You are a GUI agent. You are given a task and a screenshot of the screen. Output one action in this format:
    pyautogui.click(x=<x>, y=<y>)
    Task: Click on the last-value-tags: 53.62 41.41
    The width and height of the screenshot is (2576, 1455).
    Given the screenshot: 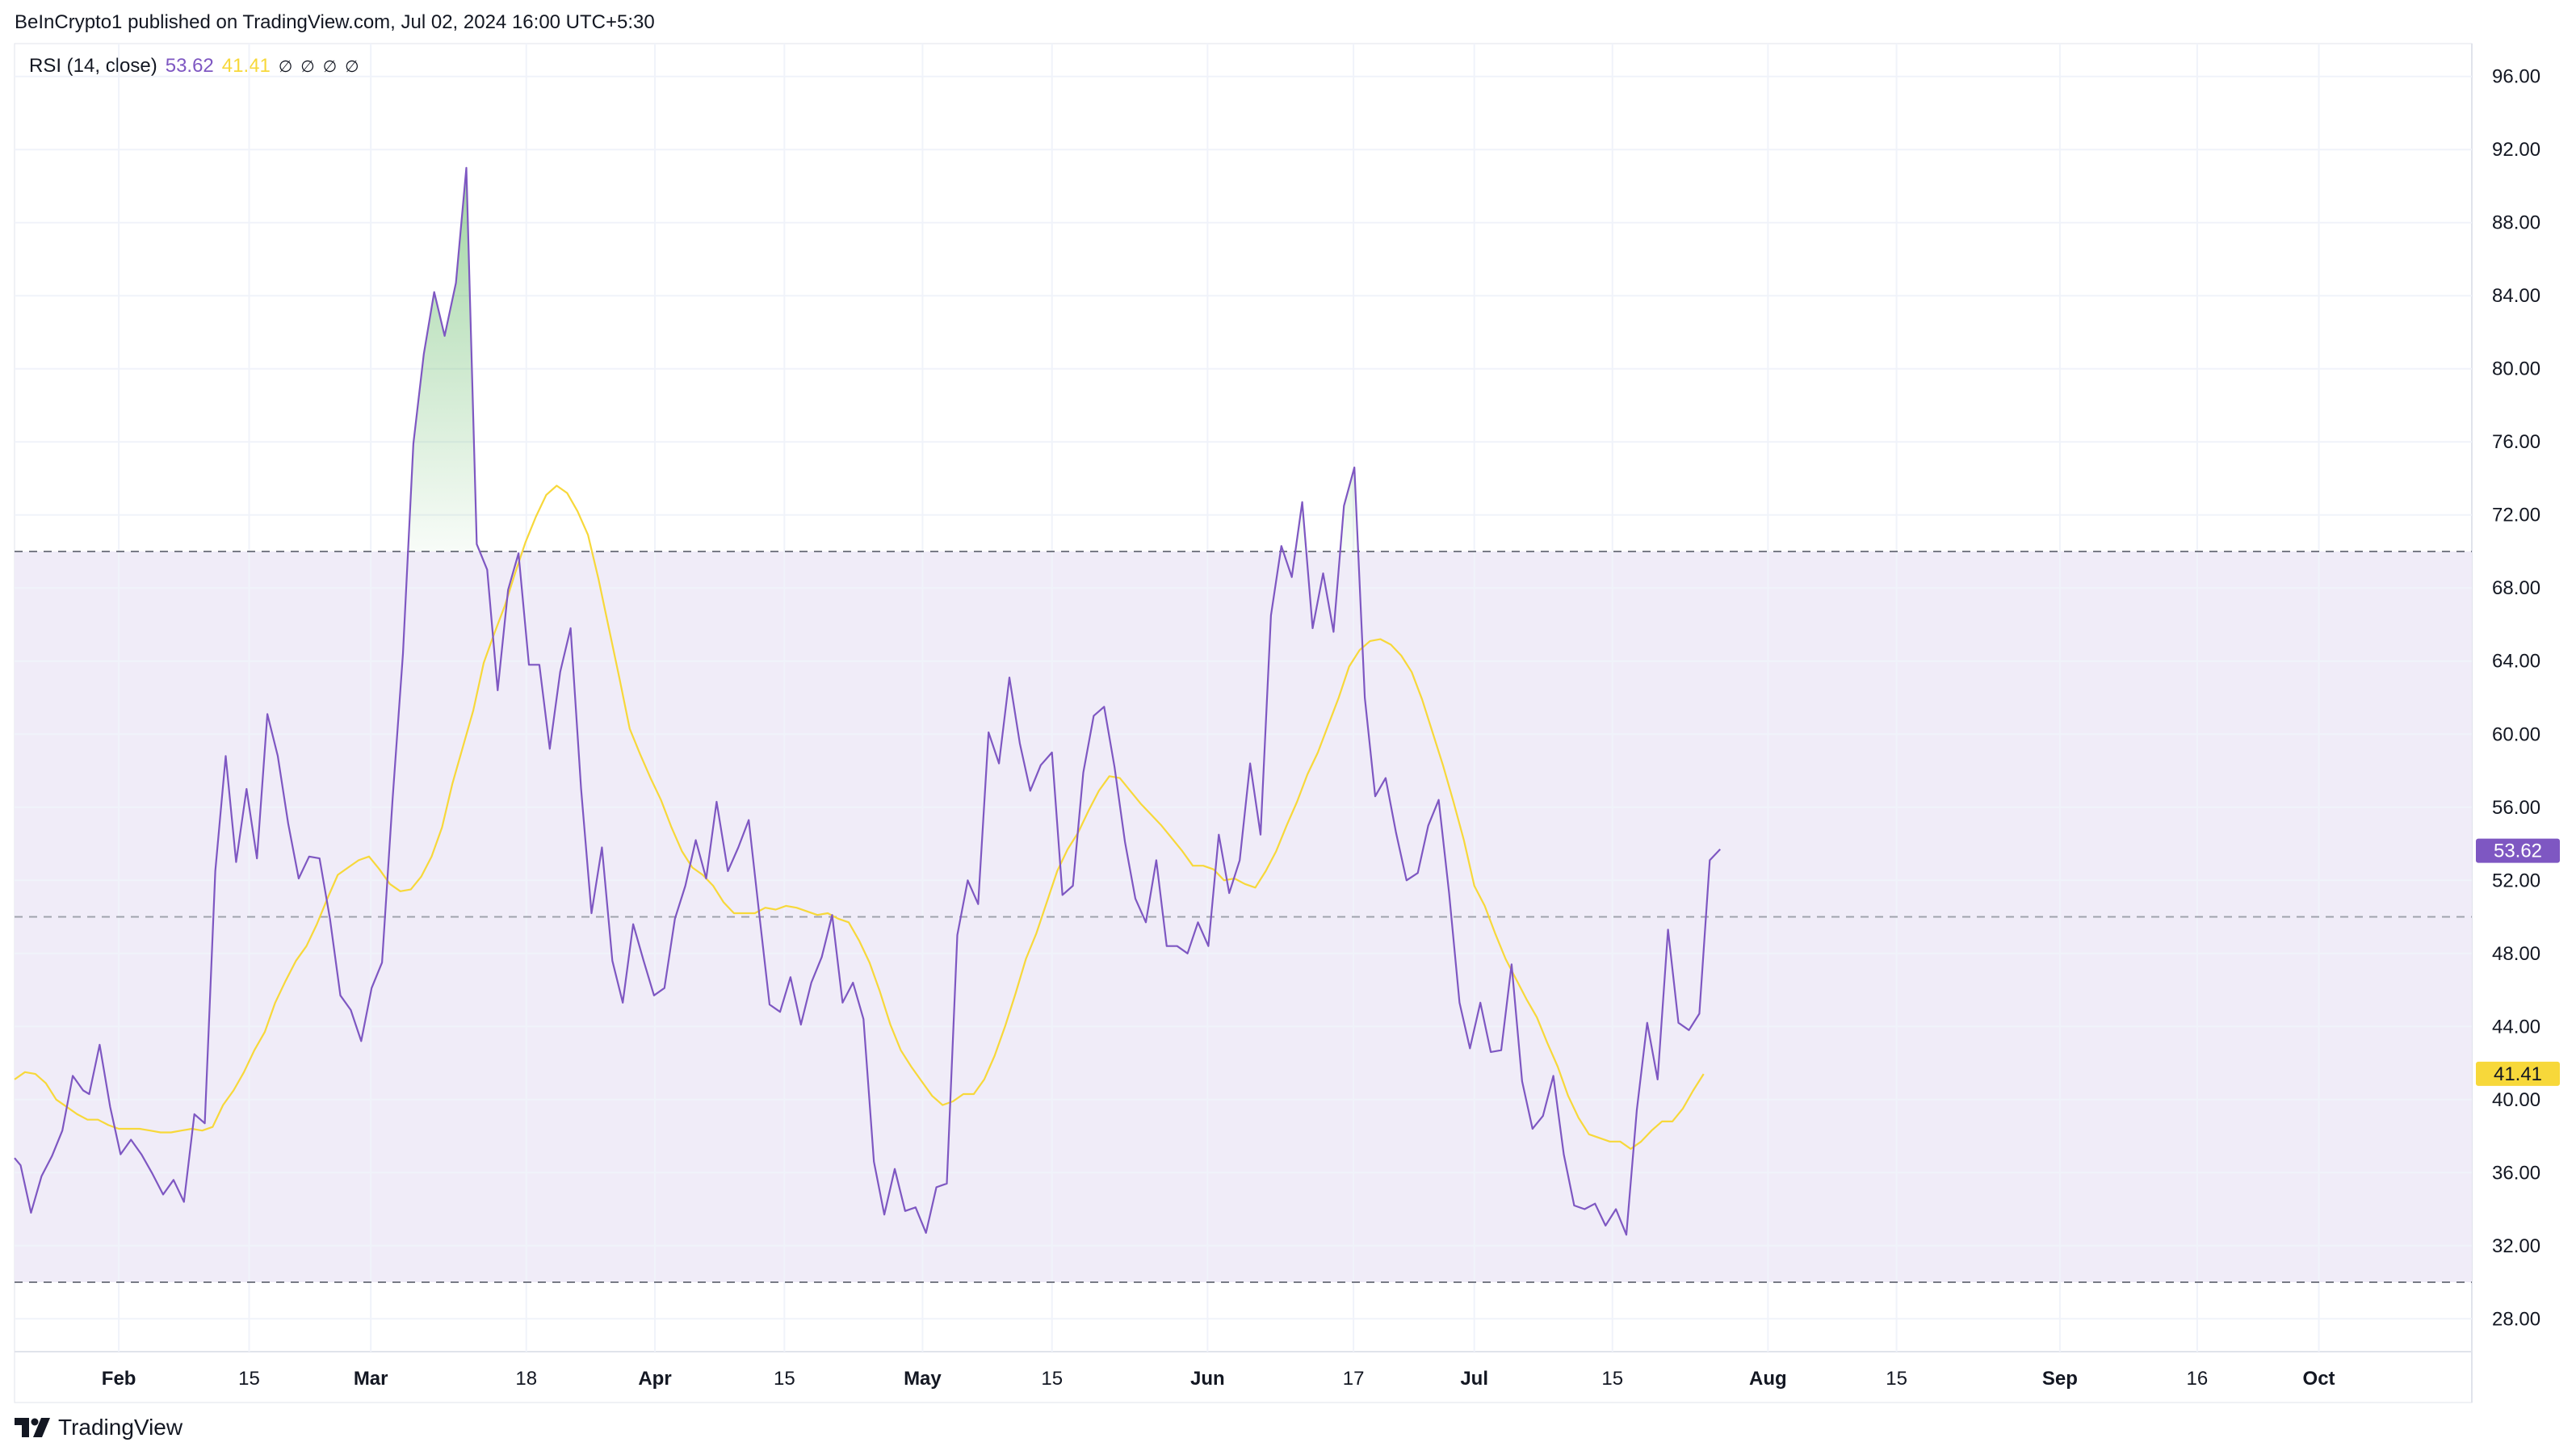 What is the action you would take?
    pyautogui.click(x=2518, y=962)
    